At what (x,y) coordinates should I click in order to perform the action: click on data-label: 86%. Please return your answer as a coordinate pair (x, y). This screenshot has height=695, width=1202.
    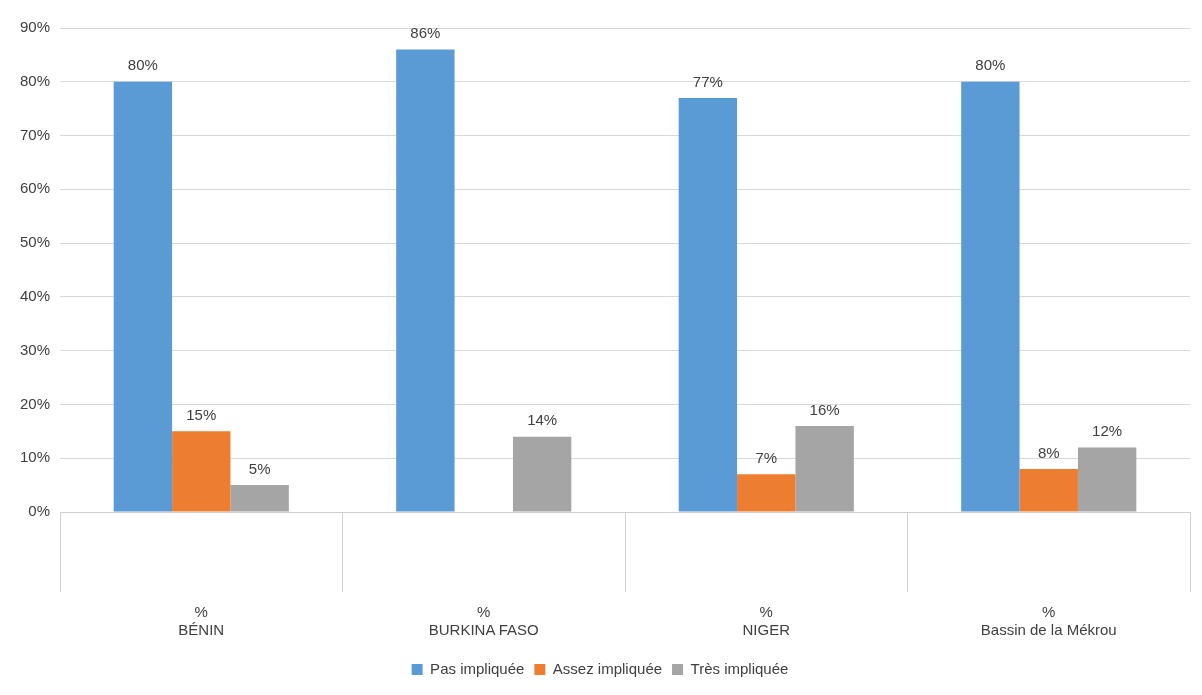
    Looking at the image, I should click on (425, 33).